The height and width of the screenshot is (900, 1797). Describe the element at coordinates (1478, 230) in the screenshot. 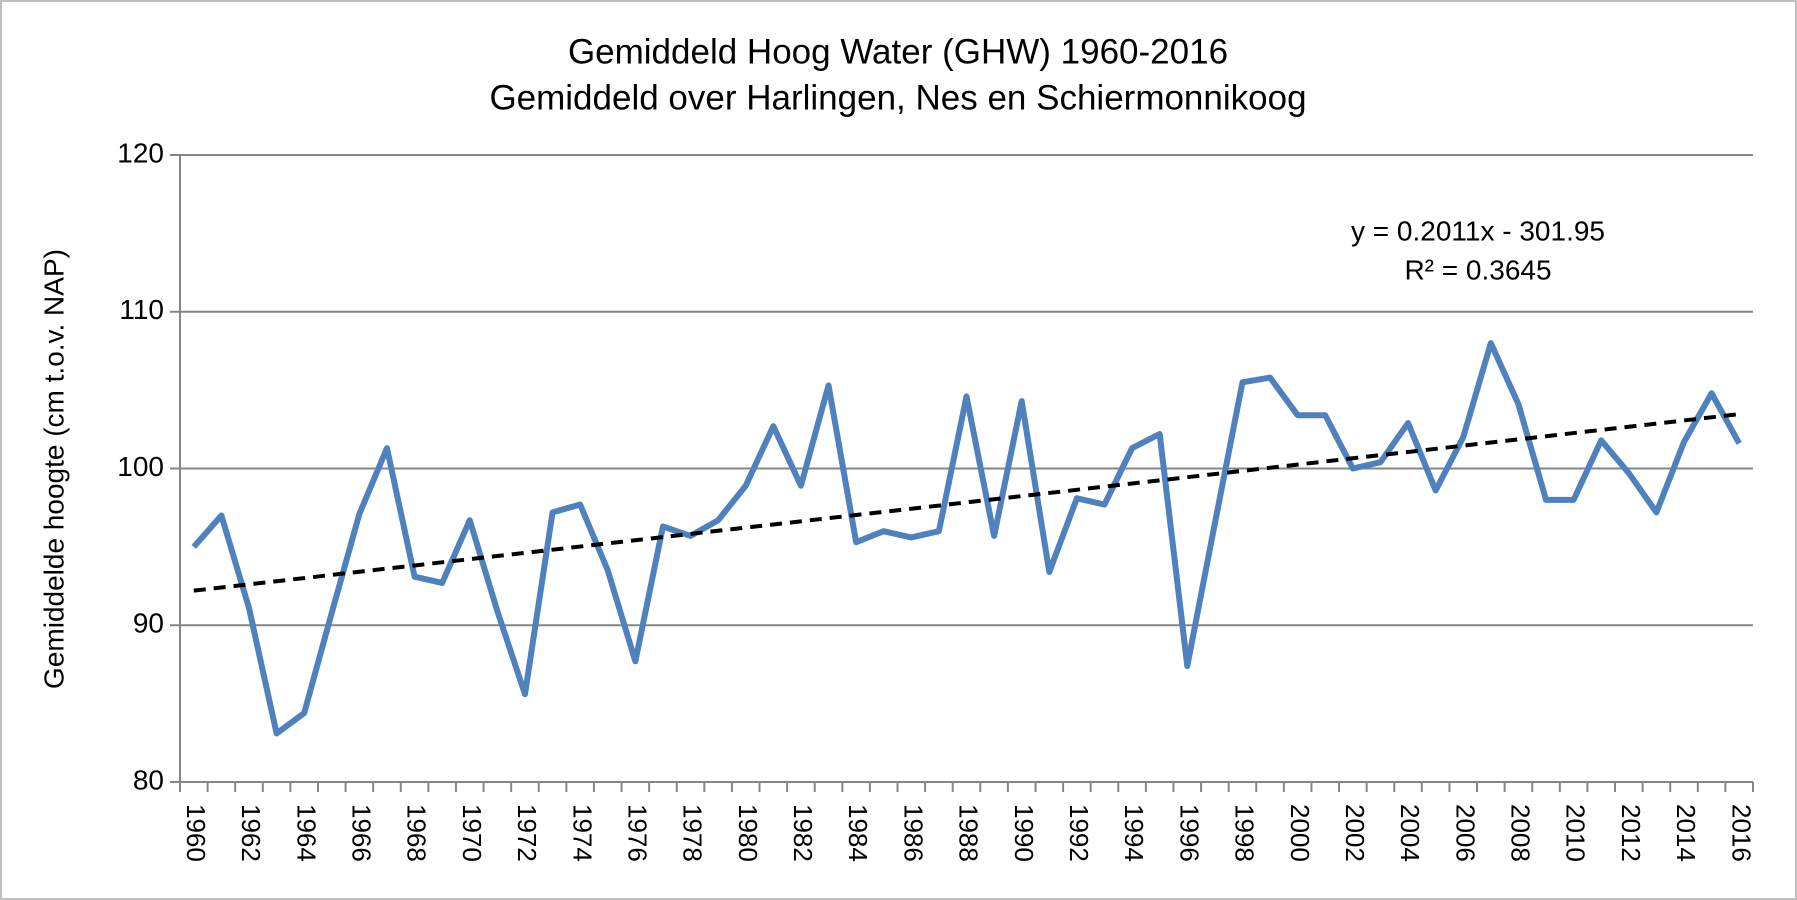

I see `trend-equation: y = 0.2011x - 301.95` at that location.